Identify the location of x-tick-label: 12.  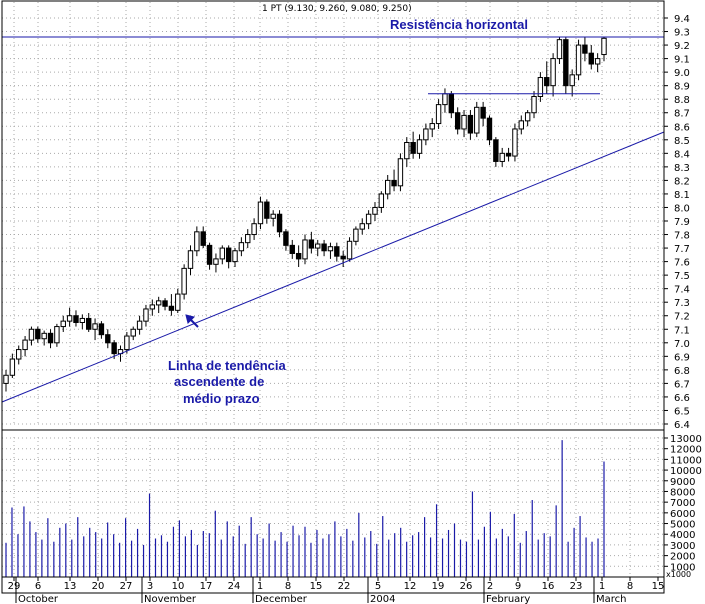
(410, 586).